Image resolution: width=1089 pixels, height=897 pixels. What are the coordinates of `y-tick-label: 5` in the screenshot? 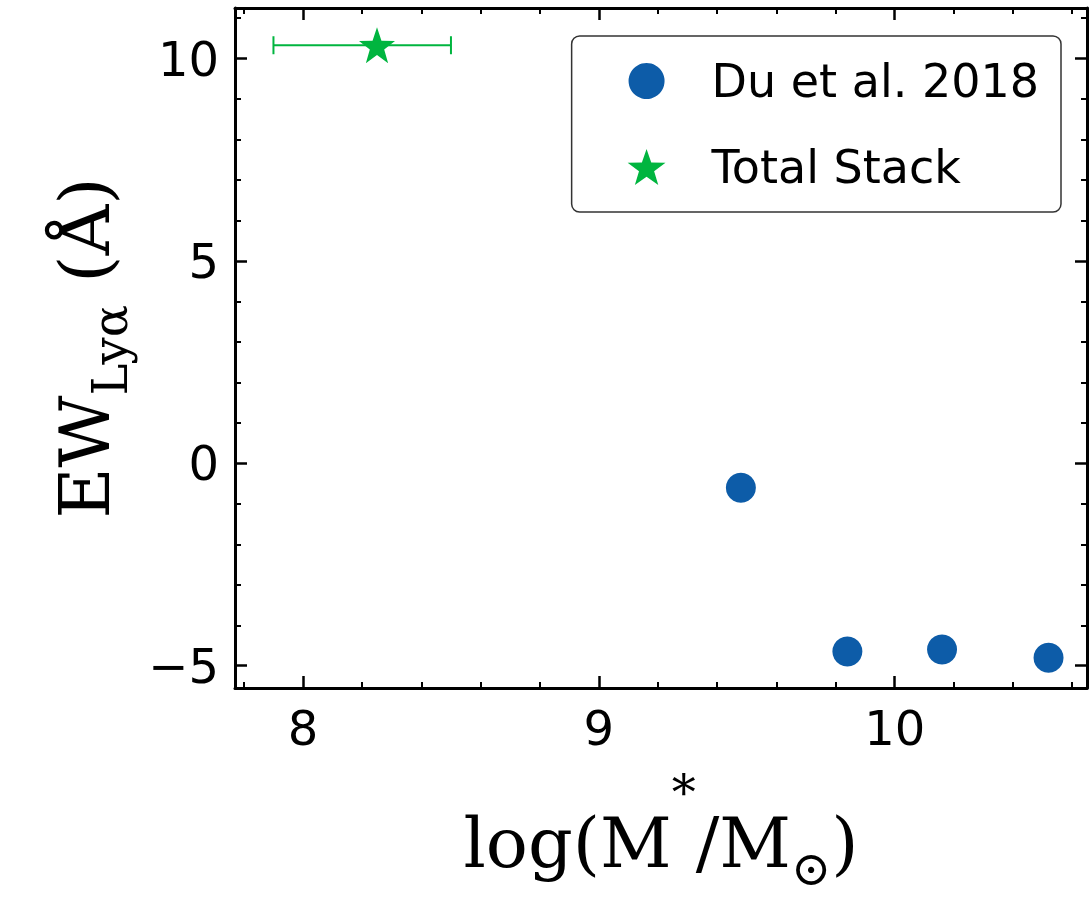 It's located at (203, 260).